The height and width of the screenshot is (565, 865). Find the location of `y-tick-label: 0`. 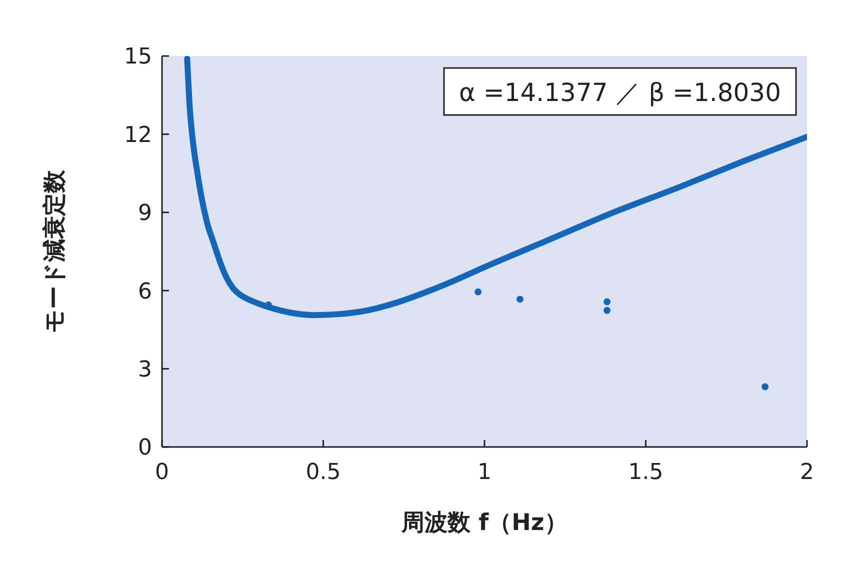

y-tick-label: 0 is located at coordinates (145, 448).